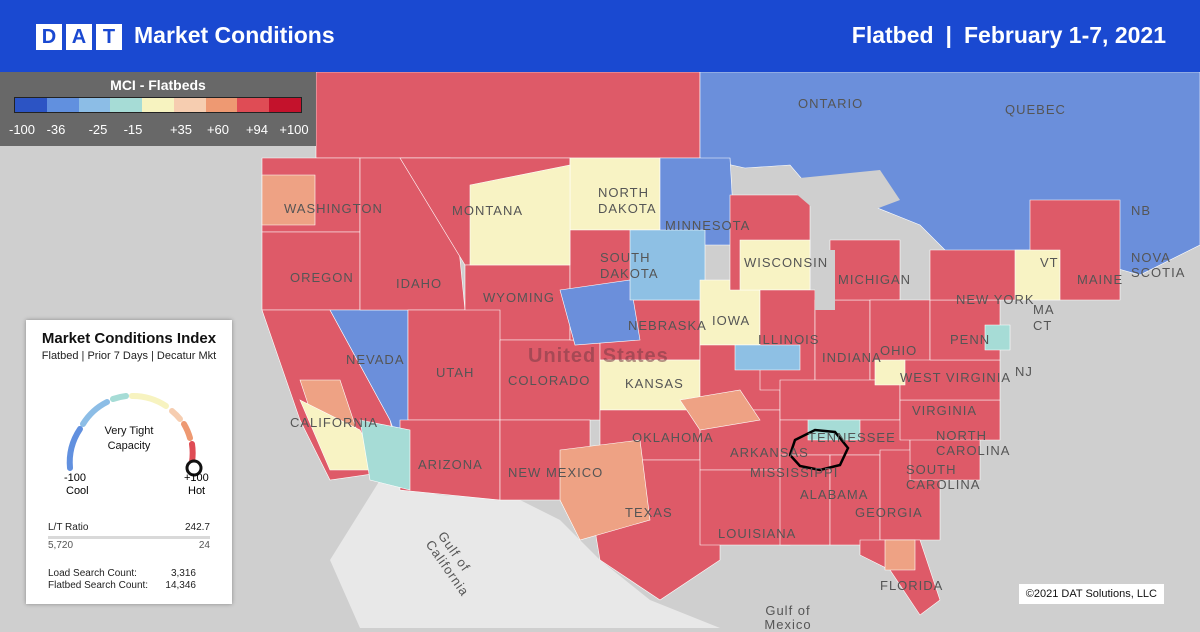 This screenshot has height=632, width=1200. What do you see at coordinates (955, 377) in the screenshot?
I see `map-label-west-virginia: WEST VIRGINIA` at bounding box center [955, 377].